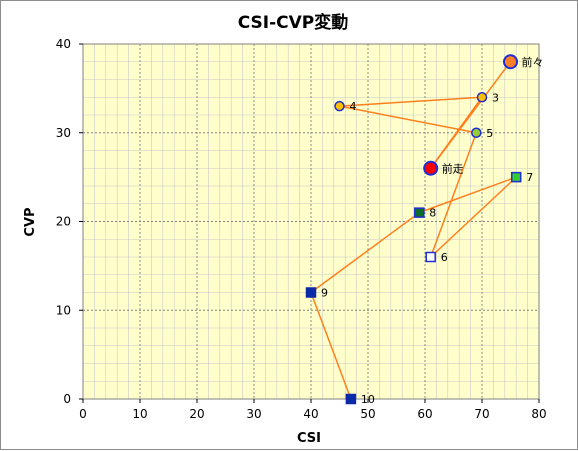 The image size is (578, 451). Describe the element at coordinates (432, 213) in the screenshot. I see `data-label: 8` at that location.